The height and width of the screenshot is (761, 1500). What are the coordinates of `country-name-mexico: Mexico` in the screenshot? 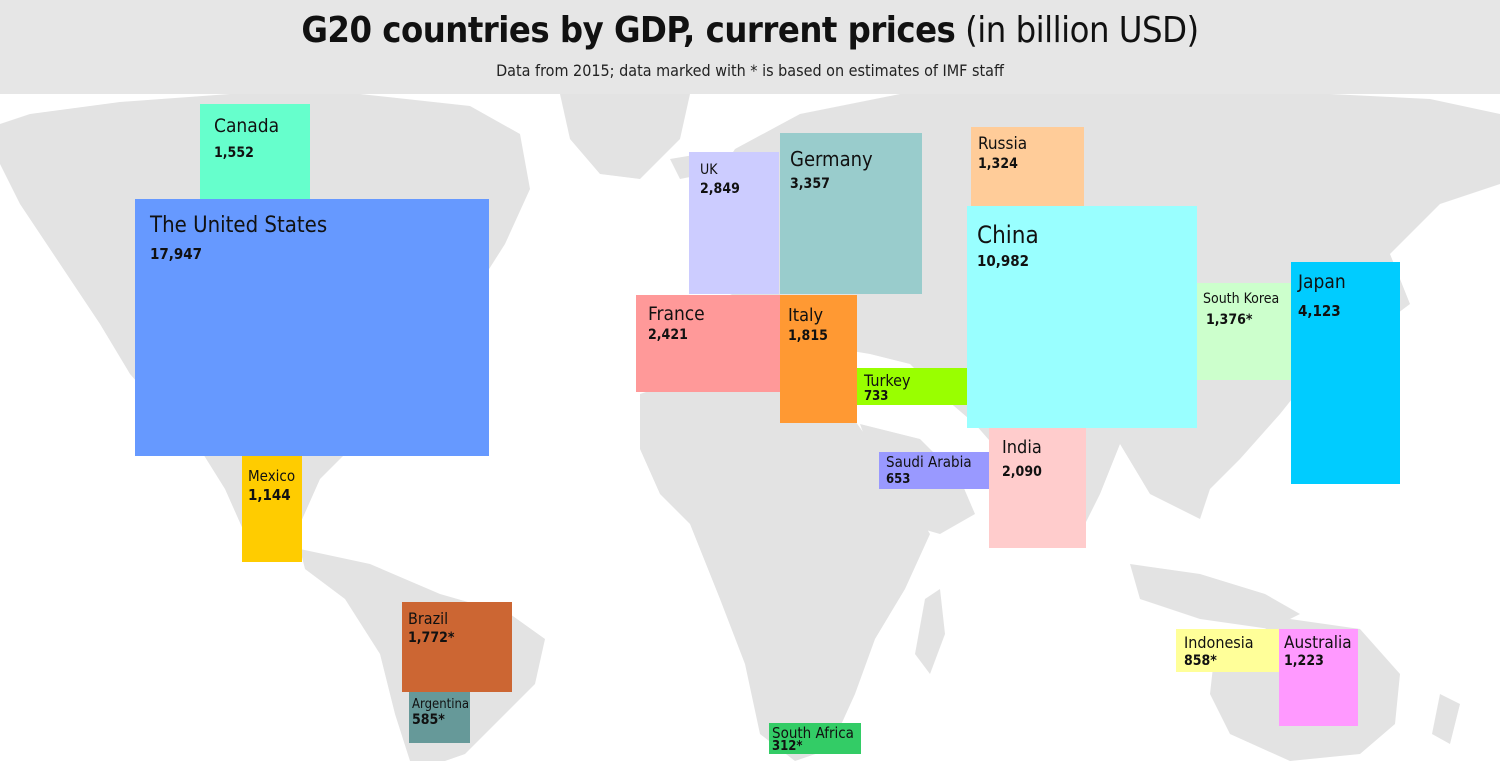 It's located at (272, 476).